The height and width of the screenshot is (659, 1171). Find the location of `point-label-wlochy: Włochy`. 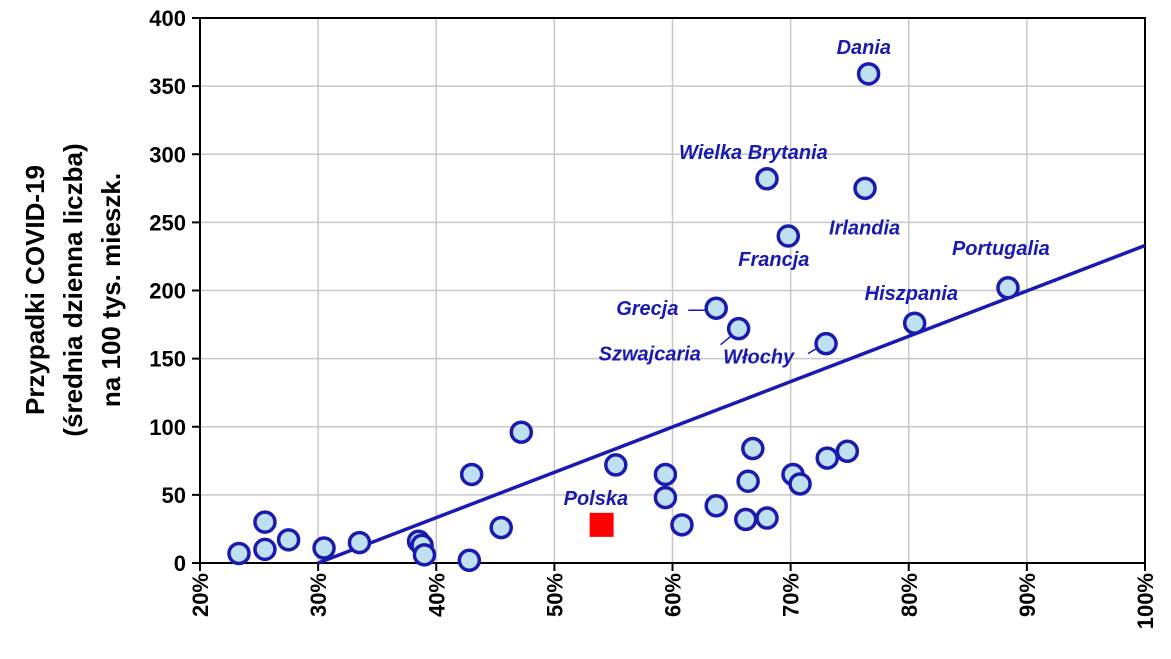

point-label-wlochy: Włochy is located at coordinates (759, 358).